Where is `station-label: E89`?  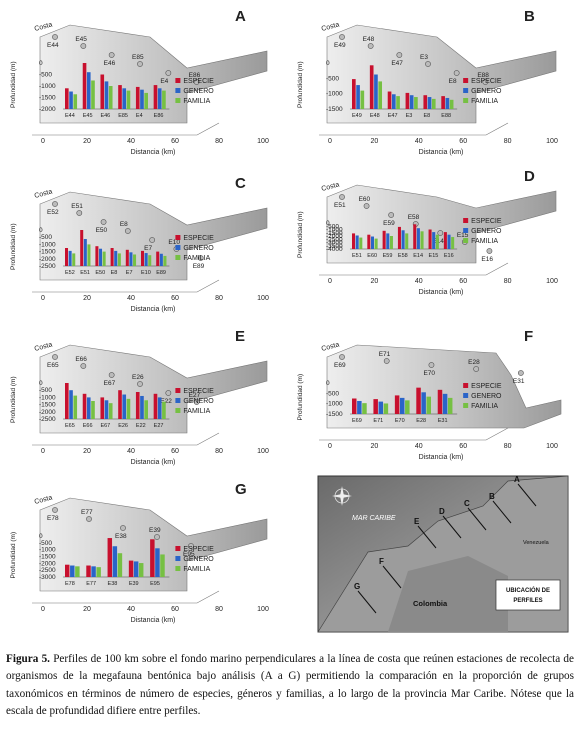 station-label: E89 is located at coordinates (199, 266).